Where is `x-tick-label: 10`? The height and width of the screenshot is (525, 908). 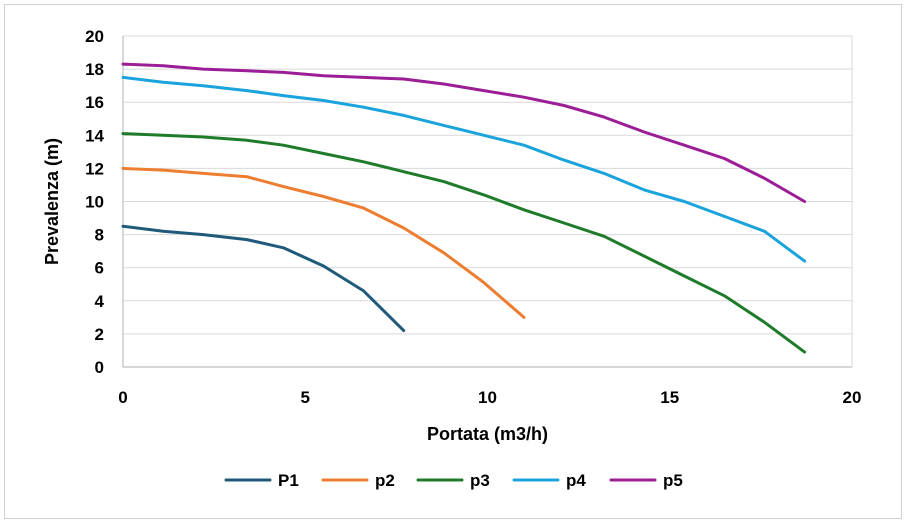
x-tick-label: 10 is located at coordinates (487, 397).